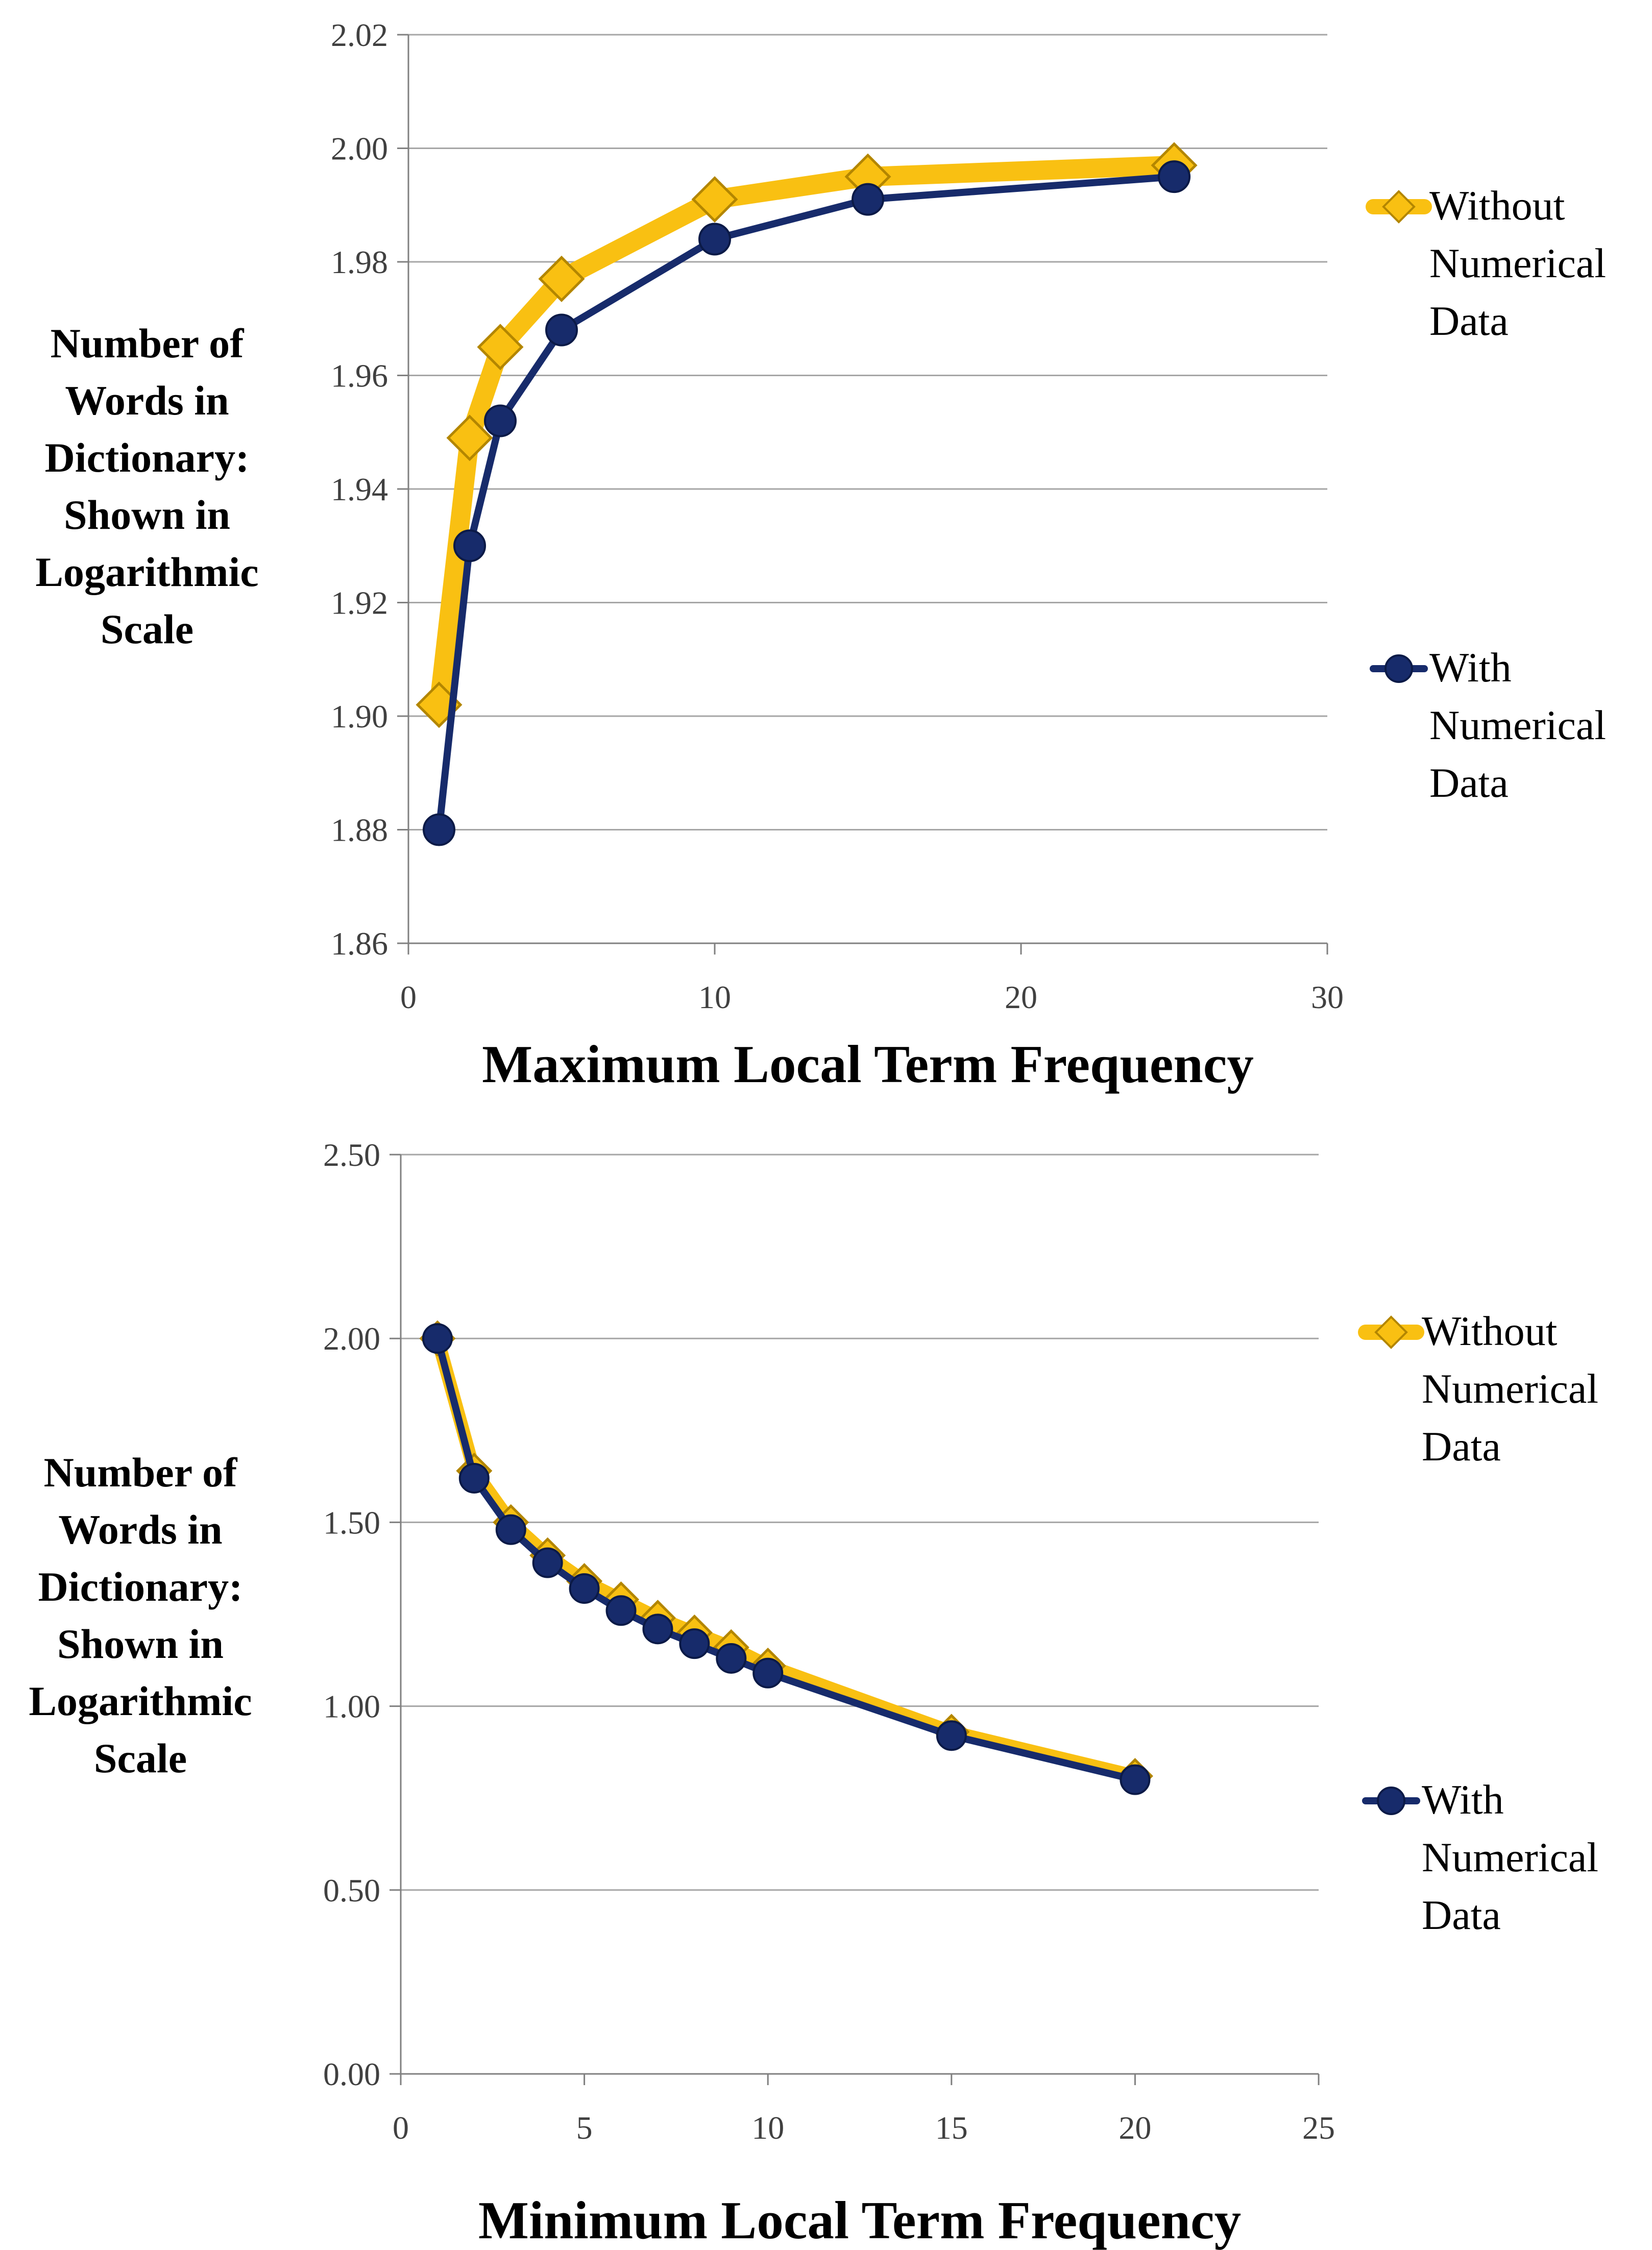  What do you see at coordinates (951, 2128) in the screenshot?
I see `x-tick-label: 15` at bounding box center [951, 2128].